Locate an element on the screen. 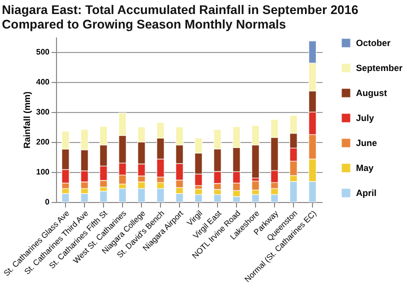  chart-title: Niagara East: Total Accumulated Rainfall in September 2016 Compared to Growing Season Monthly Normals is located at coordinates (180, 17).